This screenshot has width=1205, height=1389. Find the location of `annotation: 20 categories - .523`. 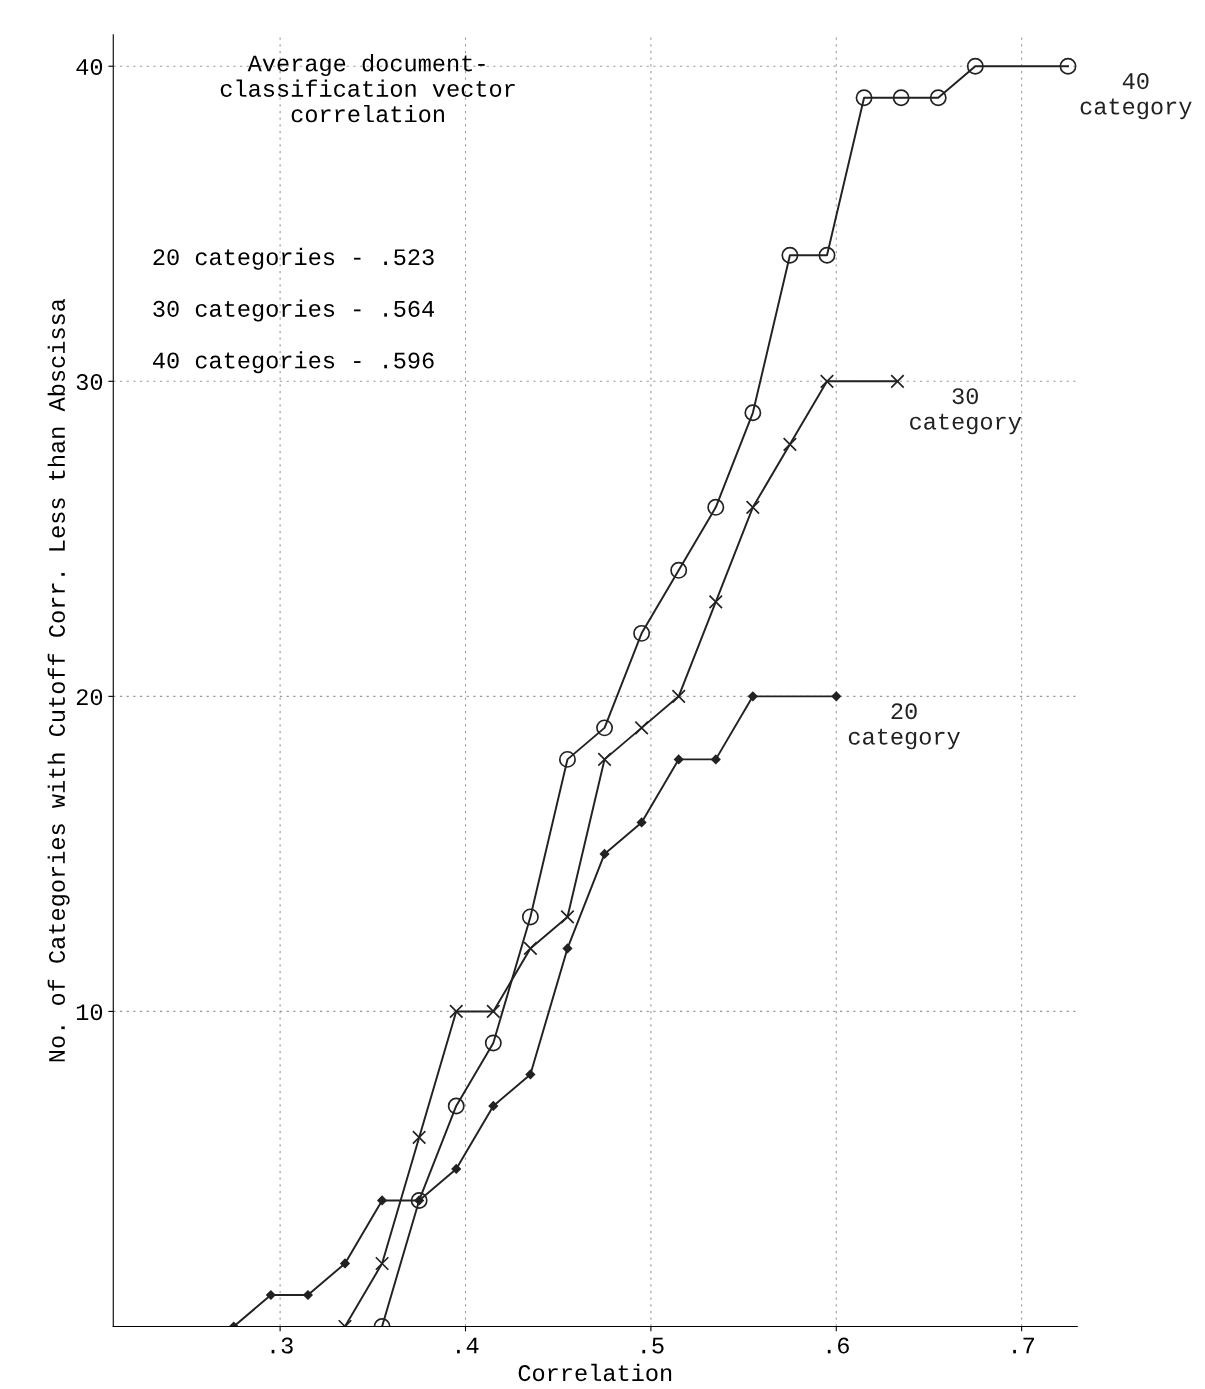

annotation: 20 categories - .523 is located at coordinates (293, 258).